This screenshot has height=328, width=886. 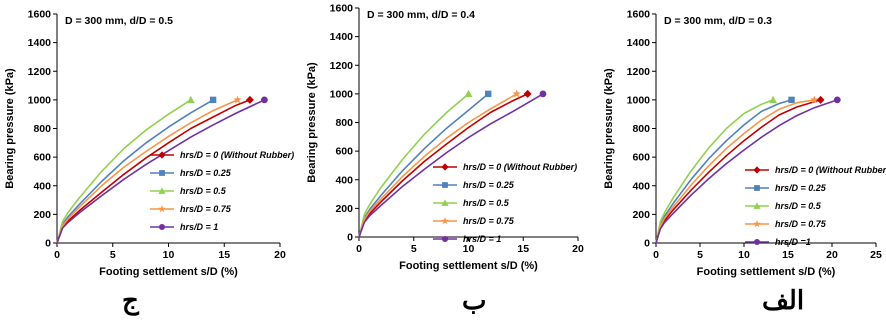 What do you see at coordinates (798, 206) in the screenshot?
I see `legend-entry: hrs/D = 0.5` at bounding box center [798, 206].